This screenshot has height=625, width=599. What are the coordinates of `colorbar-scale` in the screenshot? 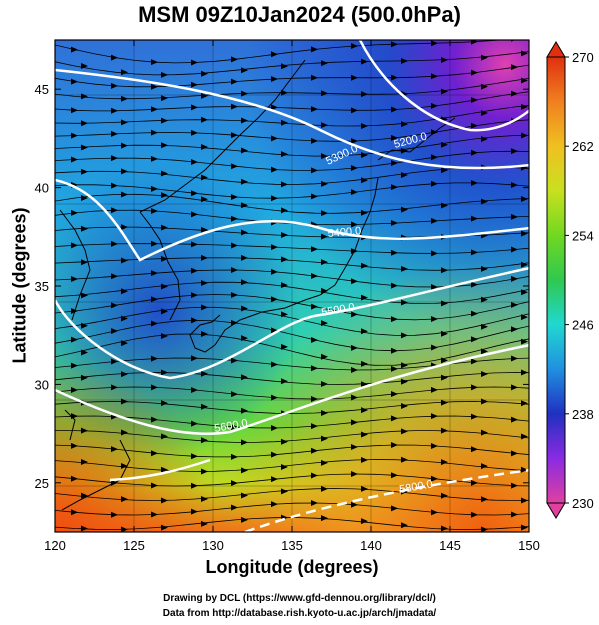 It's located at (556, 280).